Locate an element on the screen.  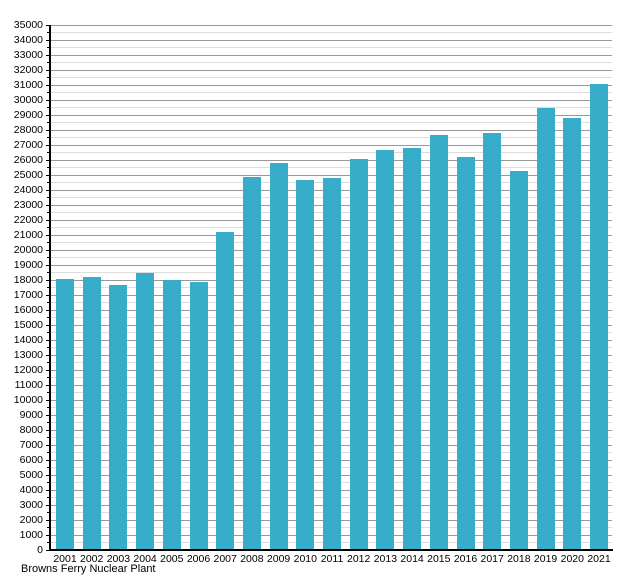
x-axis-label: 2021 is located at coordinates (599, 559).